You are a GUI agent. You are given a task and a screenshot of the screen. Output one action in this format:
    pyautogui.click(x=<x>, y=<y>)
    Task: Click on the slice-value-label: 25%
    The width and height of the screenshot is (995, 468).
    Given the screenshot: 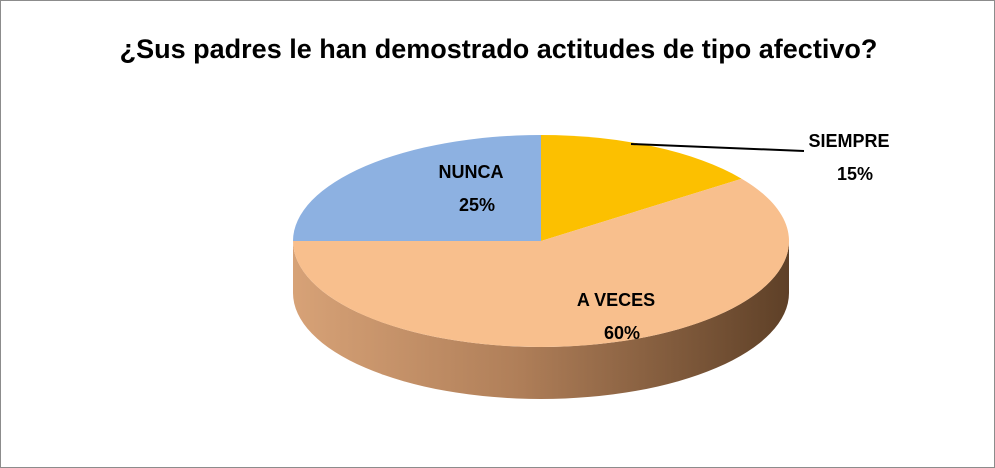 What is the action you would take?
    pyautogui.click(x=477, y=205)
    